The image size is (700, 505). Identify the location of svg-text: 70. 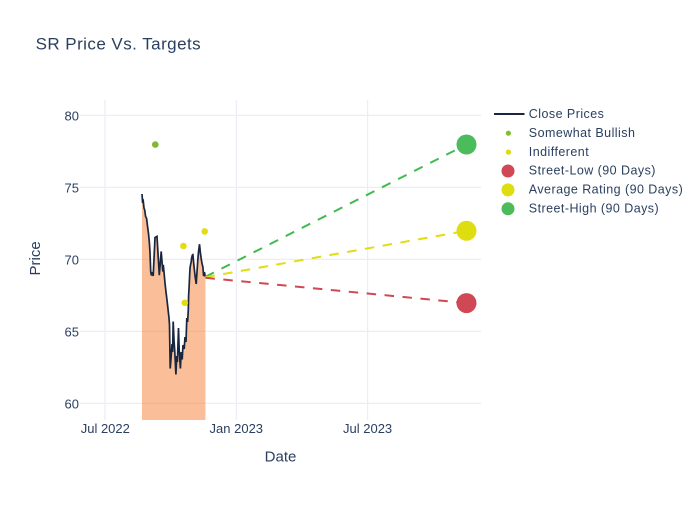
(72, 260).